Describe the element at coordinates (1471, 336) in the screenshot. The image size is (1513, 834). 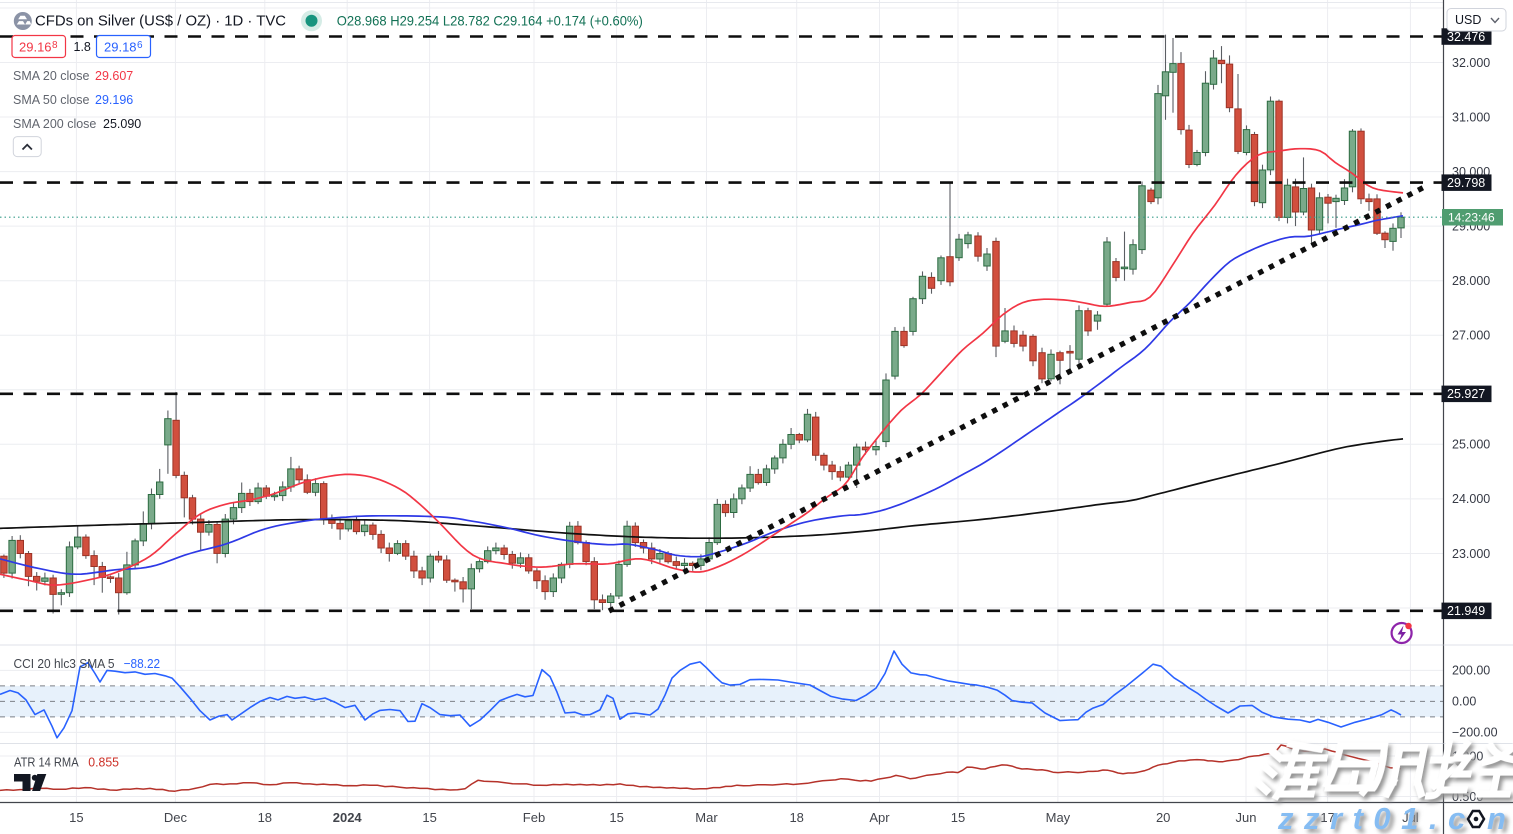
I see `svg-text: 27.000` at that location.